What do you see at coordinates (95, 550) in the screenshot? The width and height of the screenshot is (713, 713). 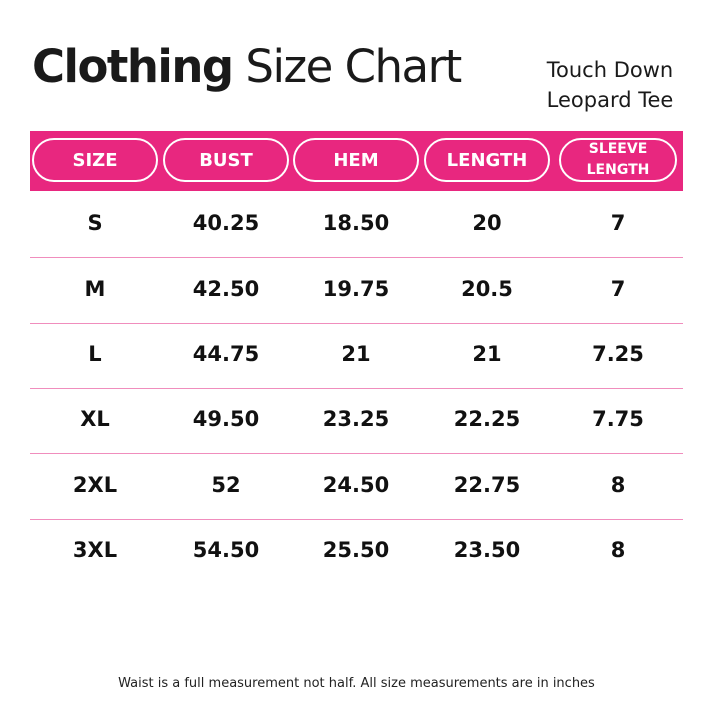 I see `table-cell: 3XL` at bounding box center [95, 550].